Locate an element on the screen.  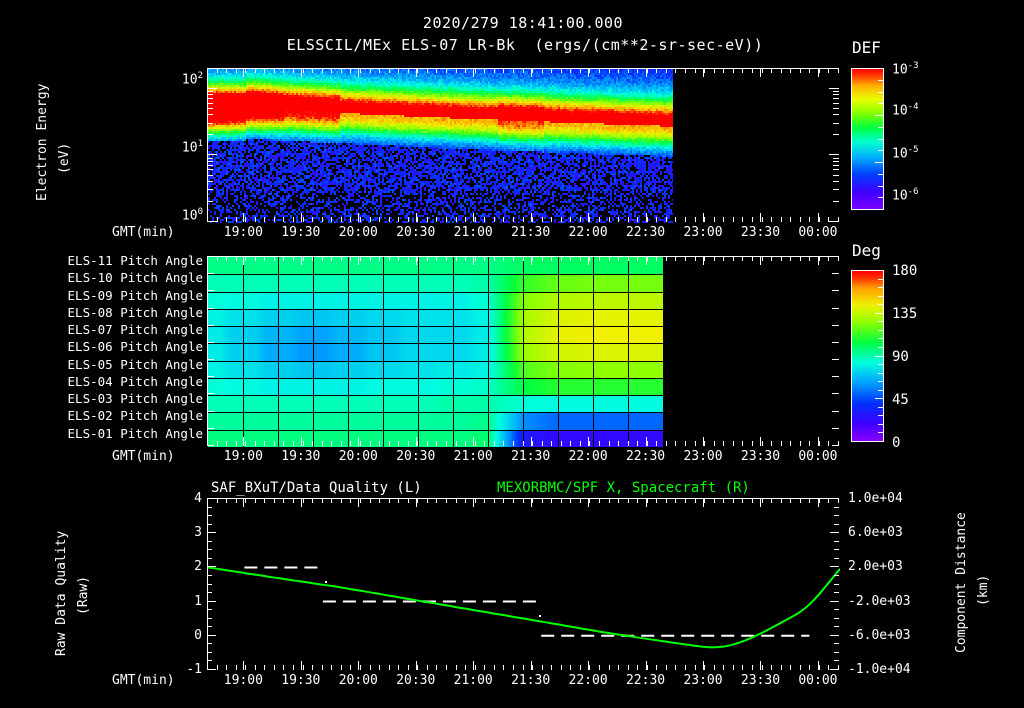
panel3-left-title: SAF_BXuT/Data Quality (L) is located at coordinates (316, 488).